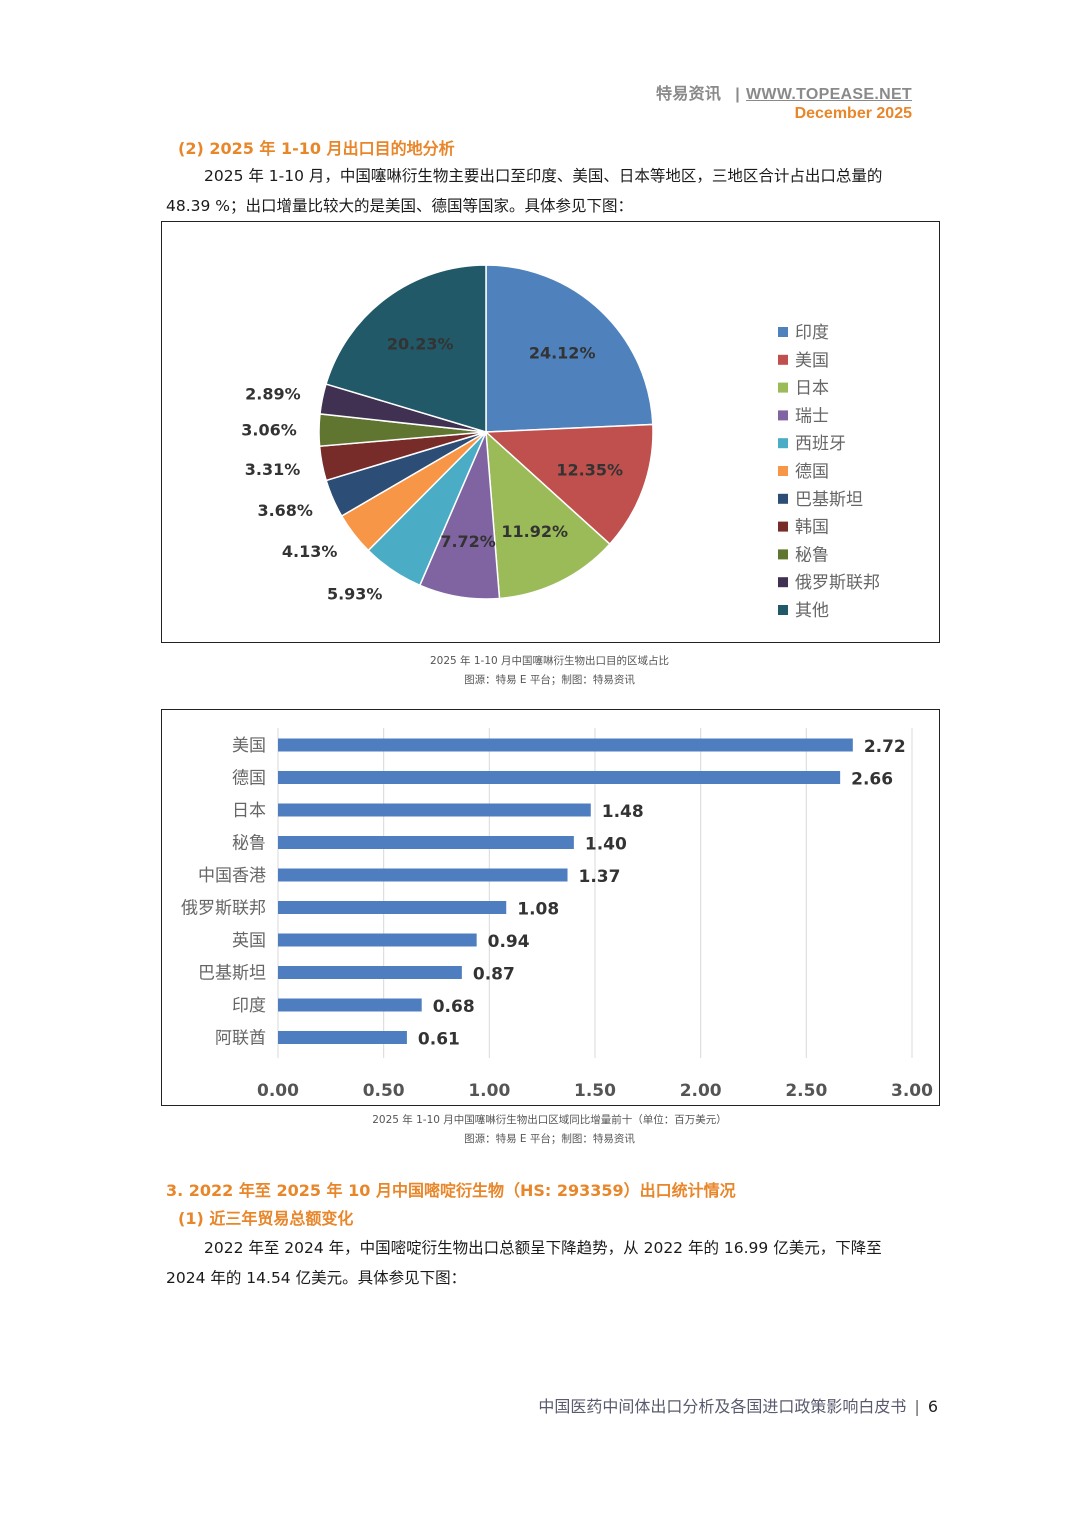  Describe the element at coordinates (273, 469) in the screenshot. I see `pie-slice-label: 3.31%` at that location.